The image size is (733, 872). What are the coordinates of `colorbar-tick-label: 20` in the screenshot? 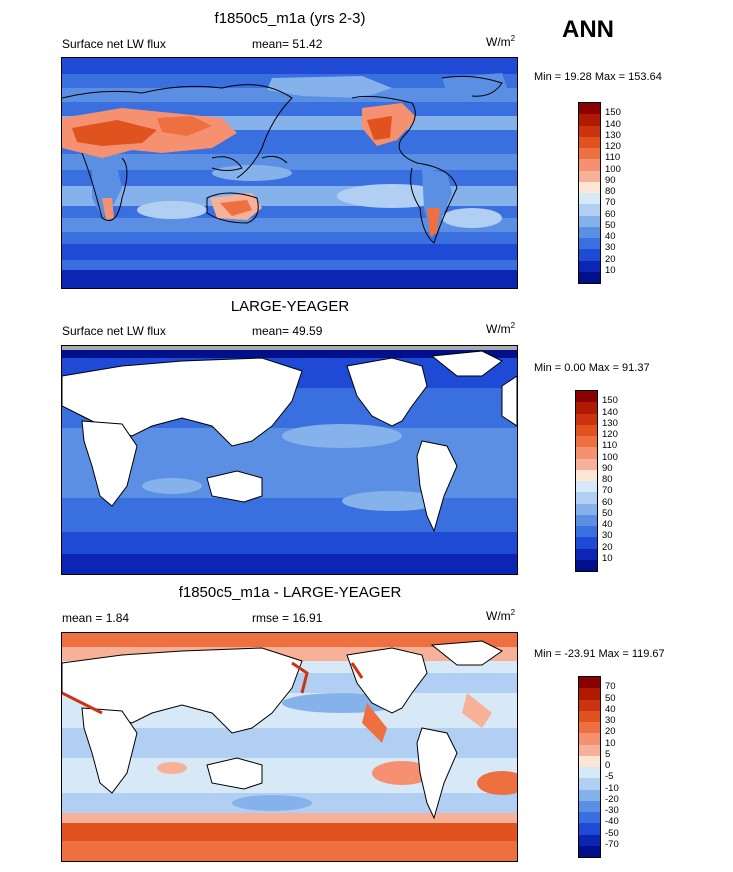 It's located at (607, 547).